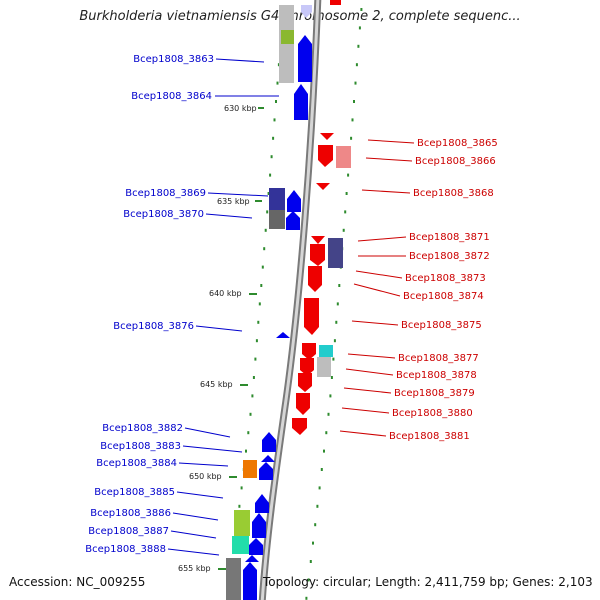  I want to click on label-Bcep1808_3864: Bcep1808_3864, so click(171, 96).